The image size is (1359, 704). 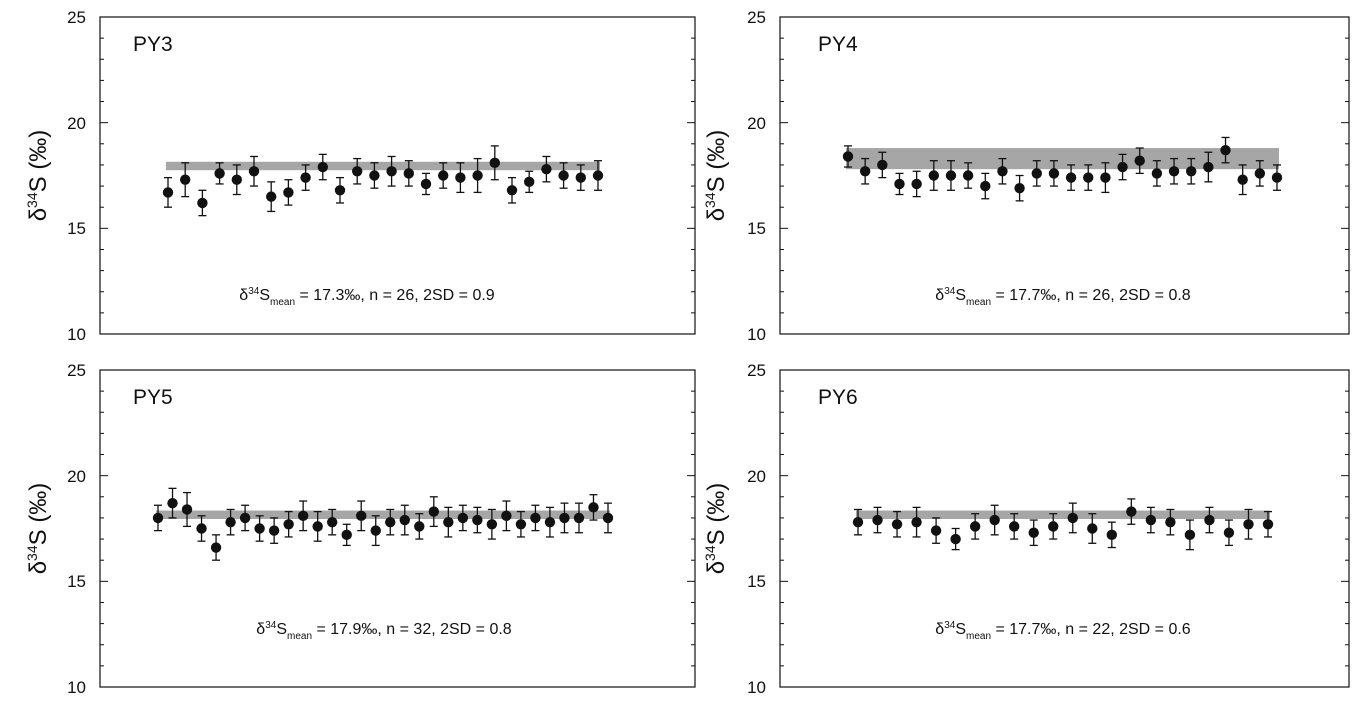 What do you see at coordinates (153, 44) in the screenshot?
I see `panel-label: PY3` at bounding box center [153, 44].